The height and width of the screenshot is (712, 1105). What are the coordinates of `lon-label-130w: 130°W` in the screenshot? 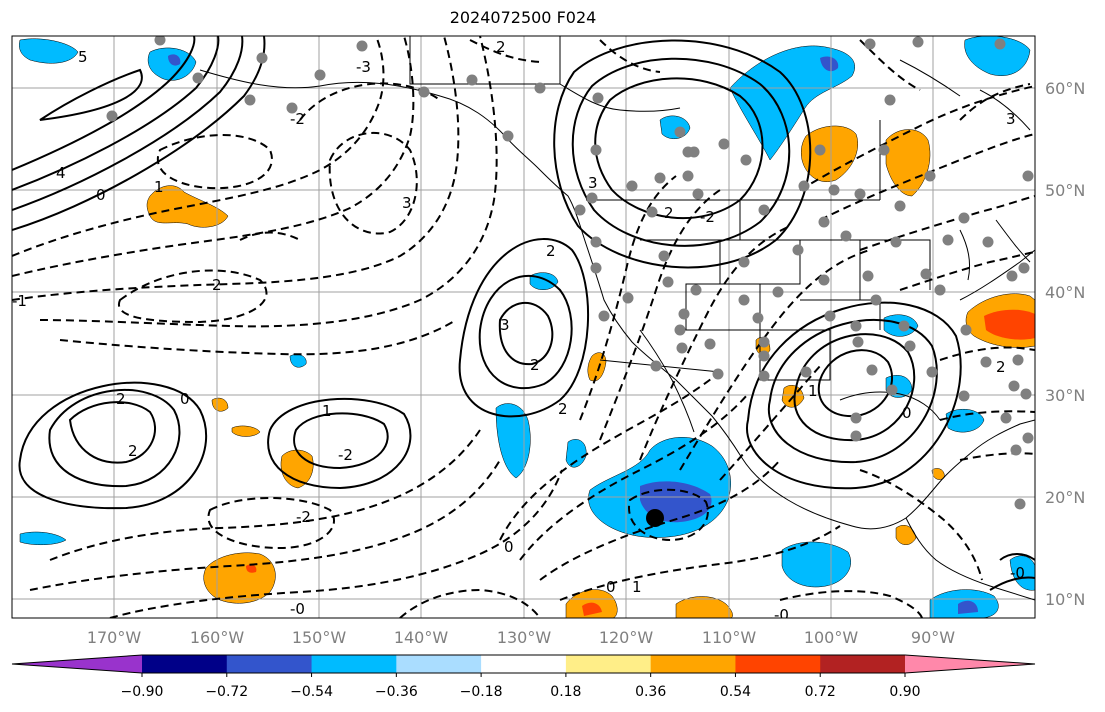 It's located at (524, 637).